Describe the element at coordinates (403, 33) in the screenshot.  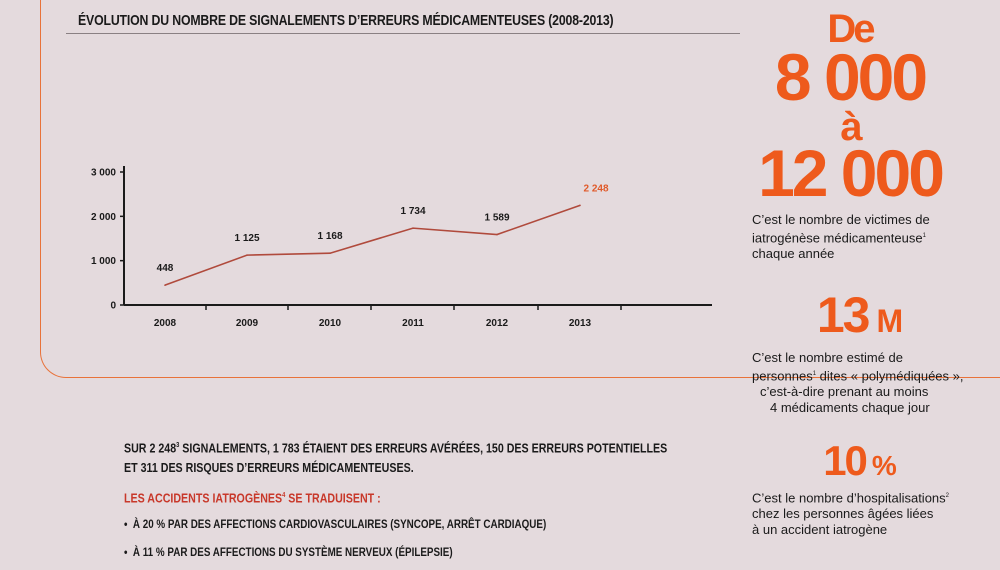
I see `title-divider` at that location.